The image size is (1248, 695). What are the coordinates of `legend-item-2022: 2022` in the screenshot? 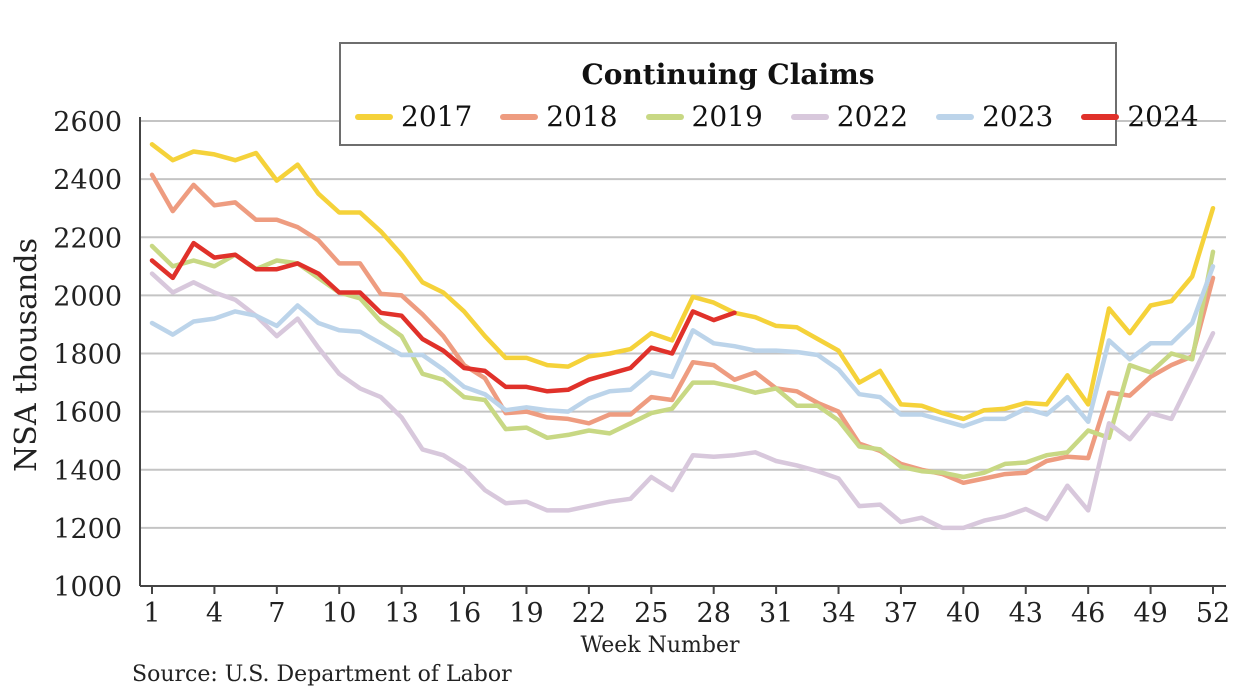 It's located at (849, 116).